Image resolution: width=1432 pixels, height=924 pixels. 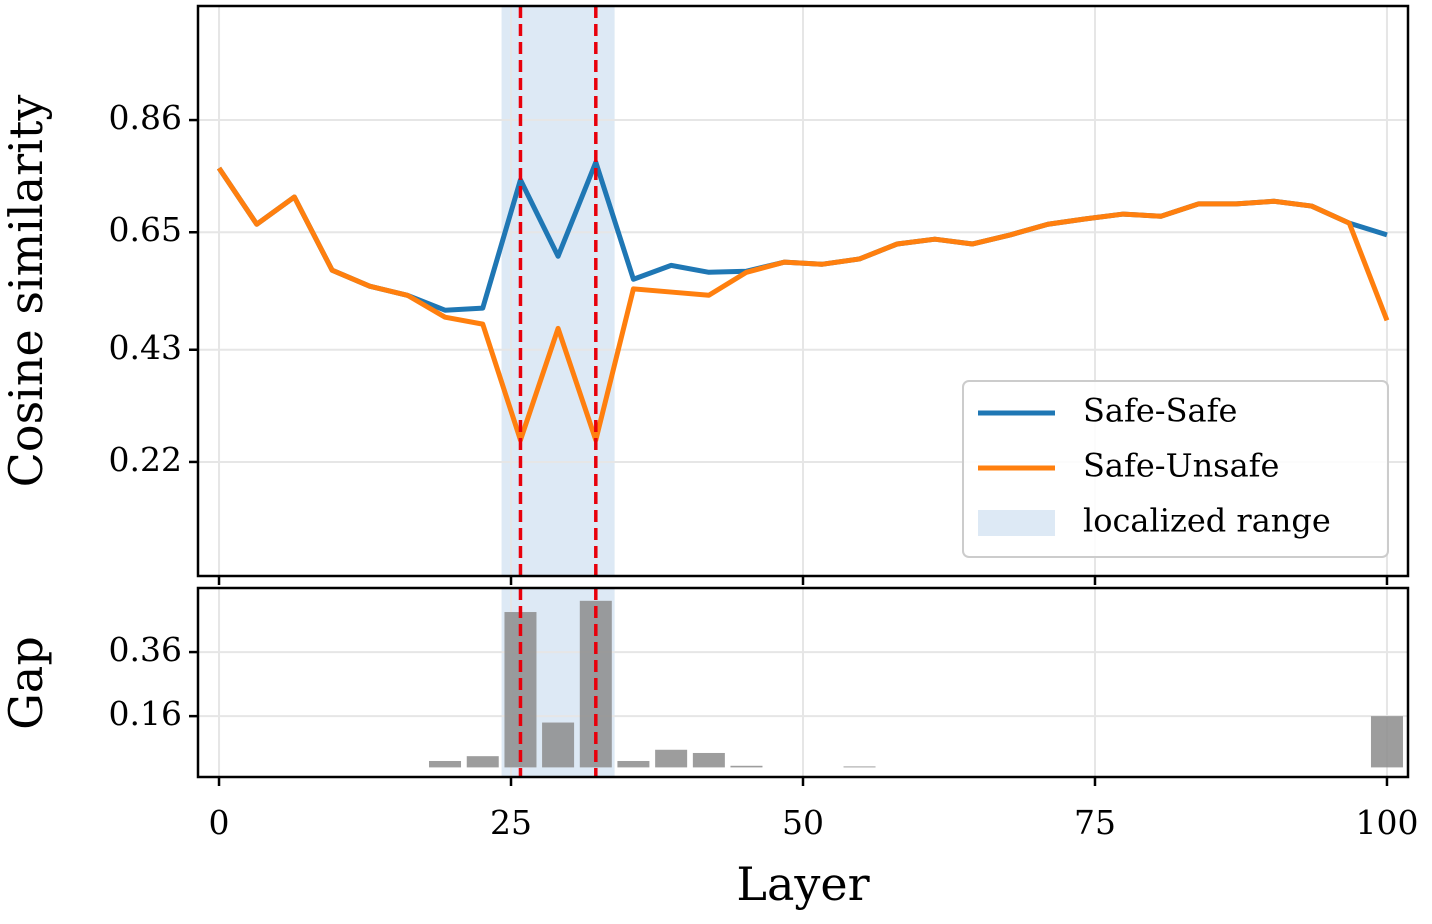 I want to click on y-tick-label: 0.22, so click(x=145, y=459).